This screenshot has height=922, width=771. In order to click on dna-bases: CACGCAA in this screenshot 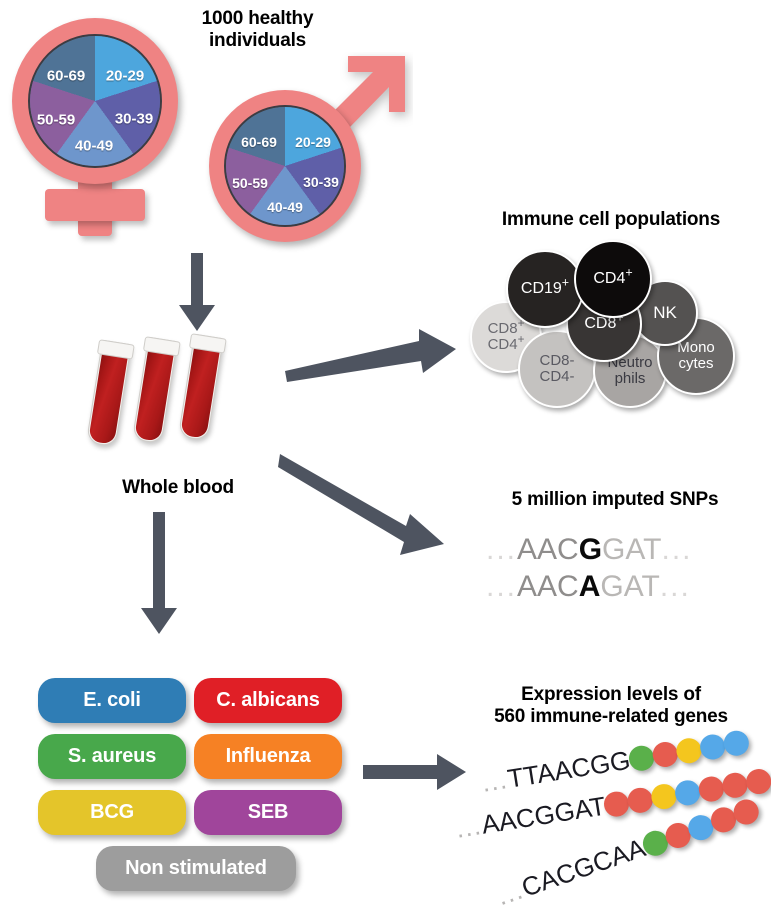, I will do `click(583, 867)`.